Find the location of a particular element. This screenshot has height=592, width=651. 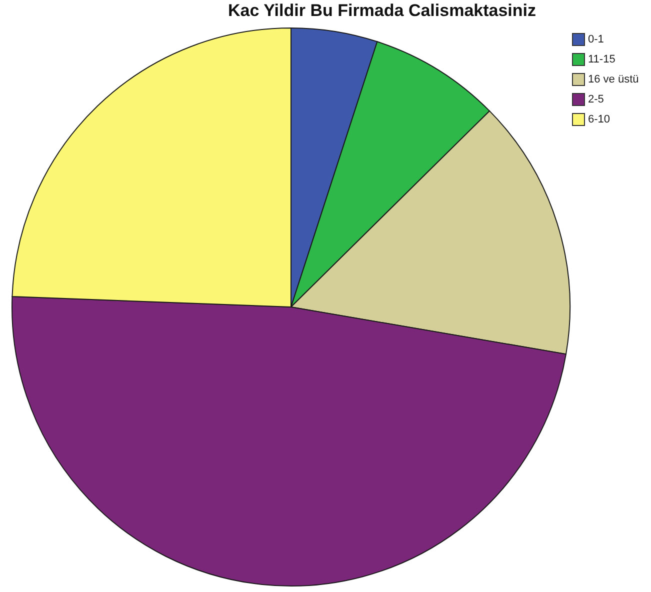

legend-label: 11-15 is located at coordinates (602, 60).